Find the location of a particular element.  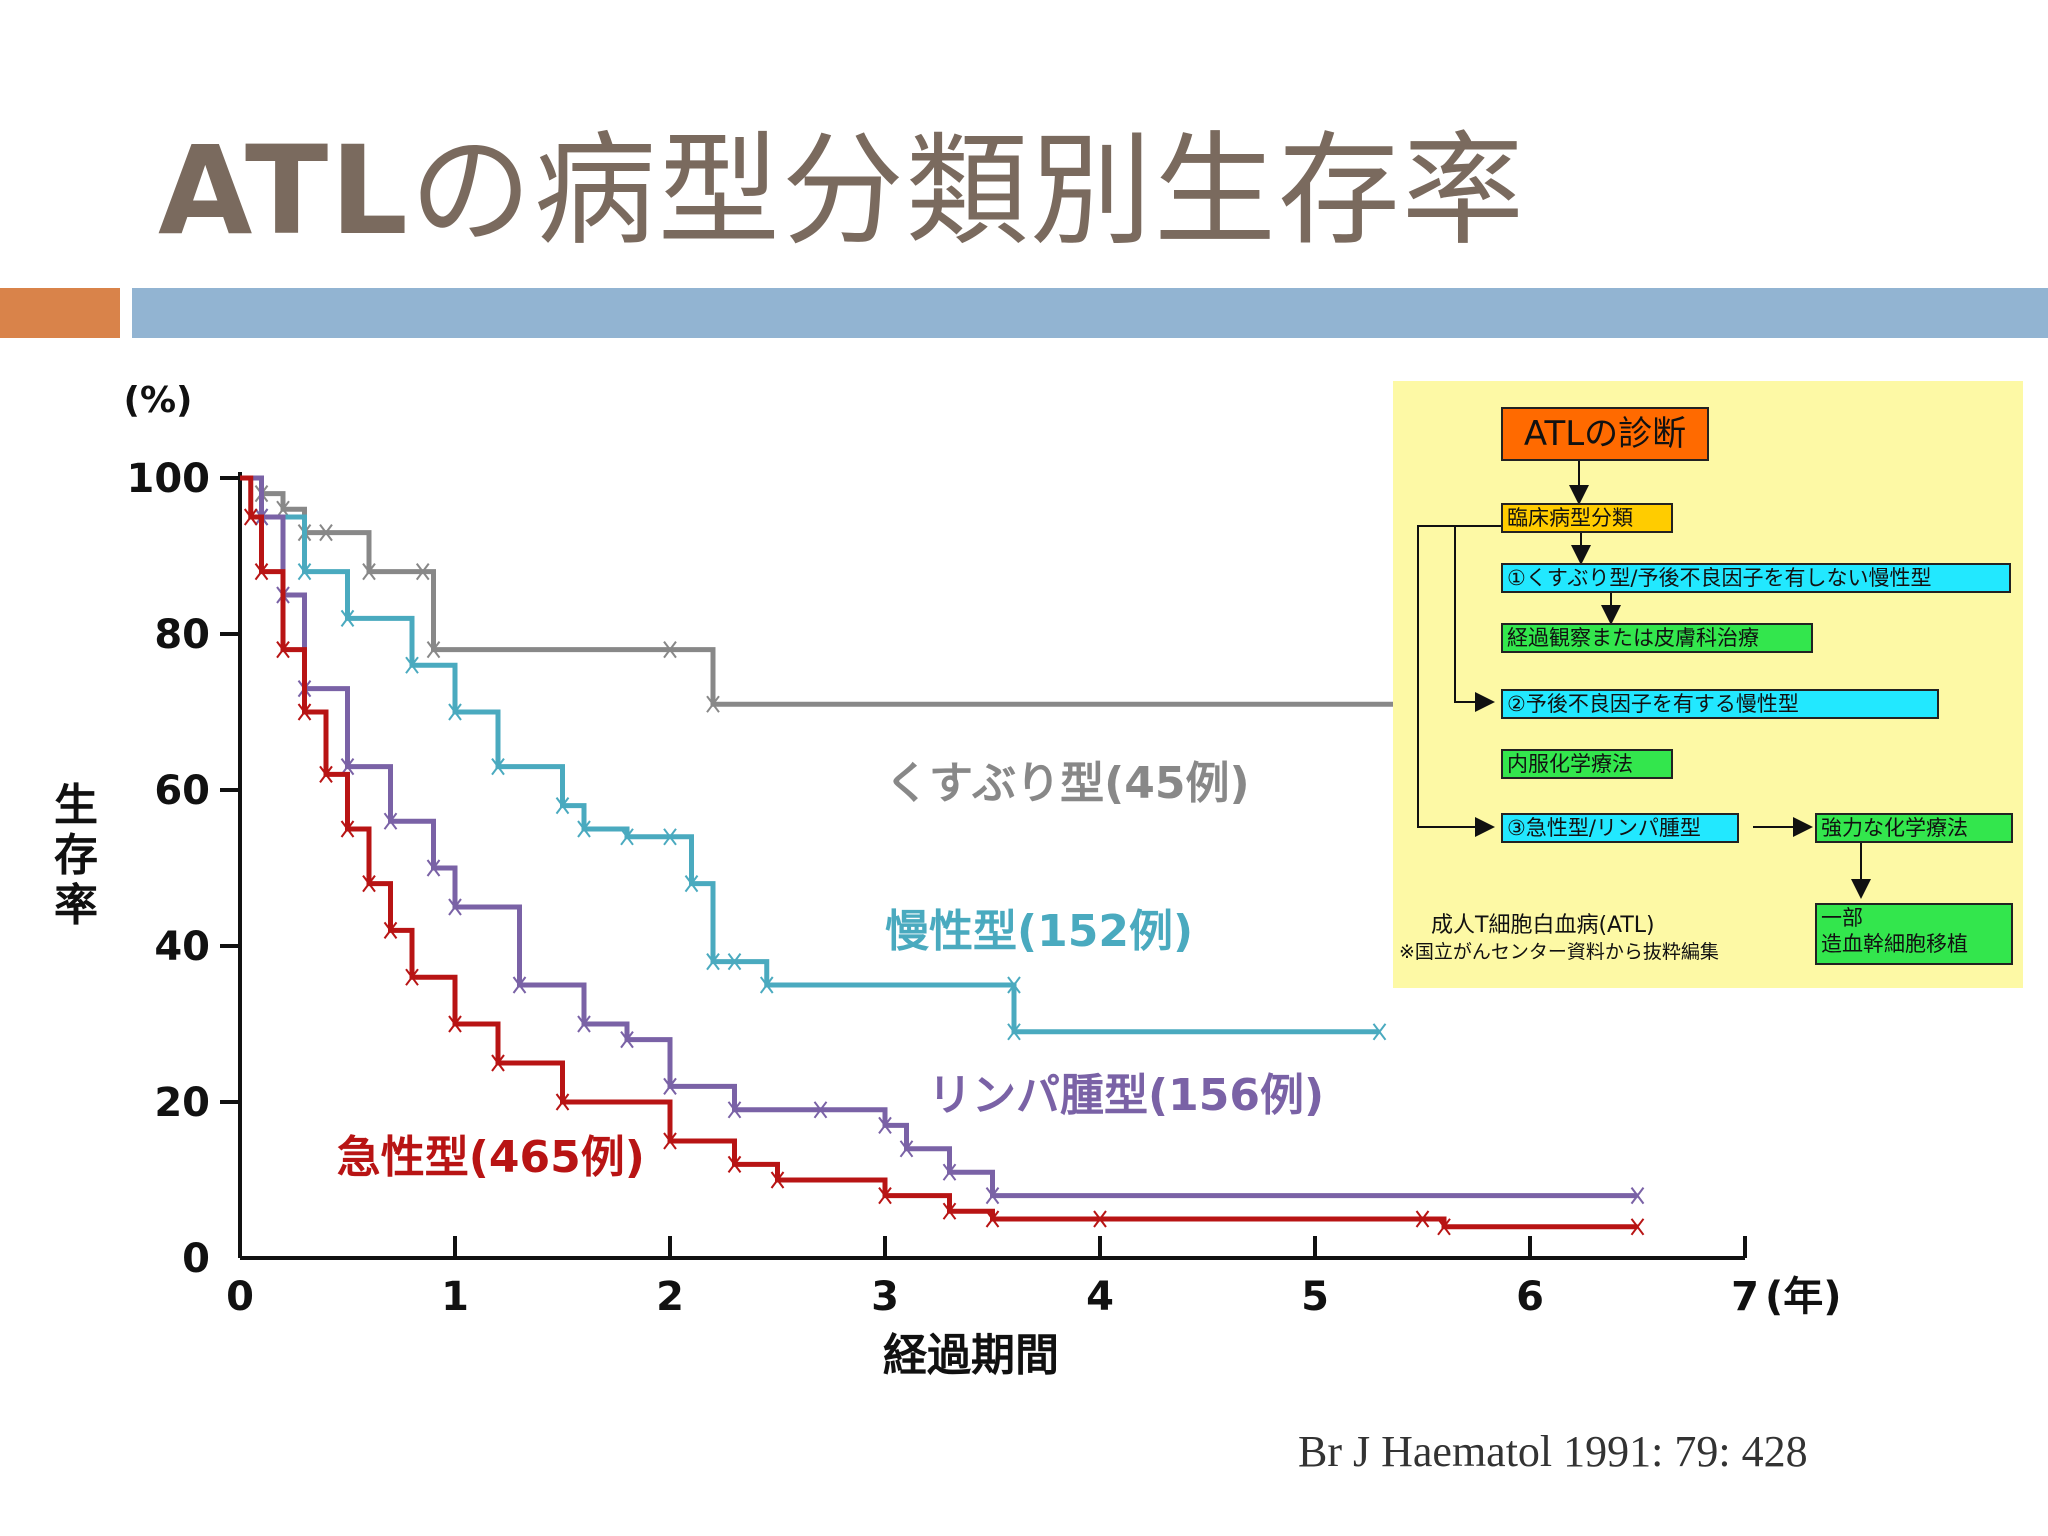

x-unit-label: (年) is located at coordinates (1803, 1297).